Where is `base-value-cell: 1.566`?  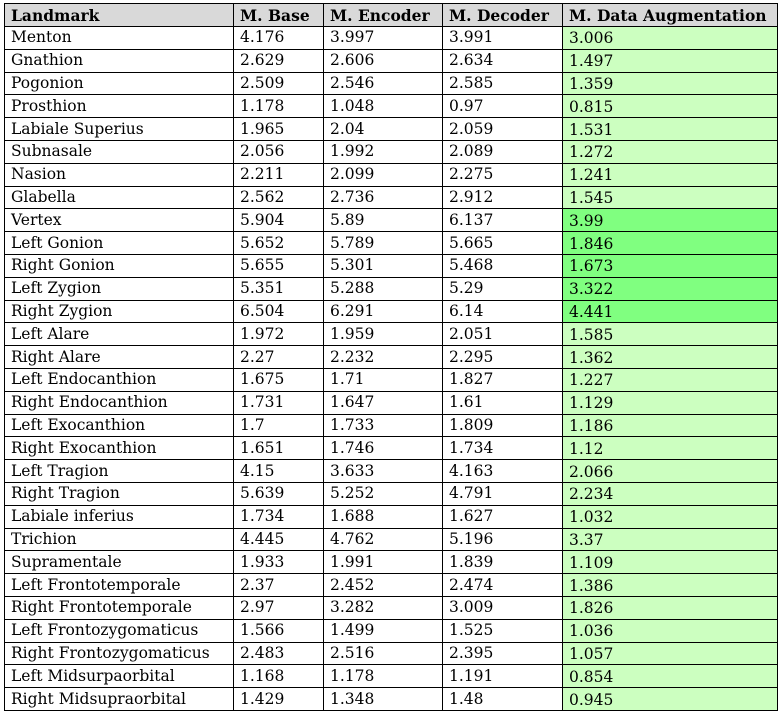
base-value-cell: 1.566 is located at coordinates (278, 630).